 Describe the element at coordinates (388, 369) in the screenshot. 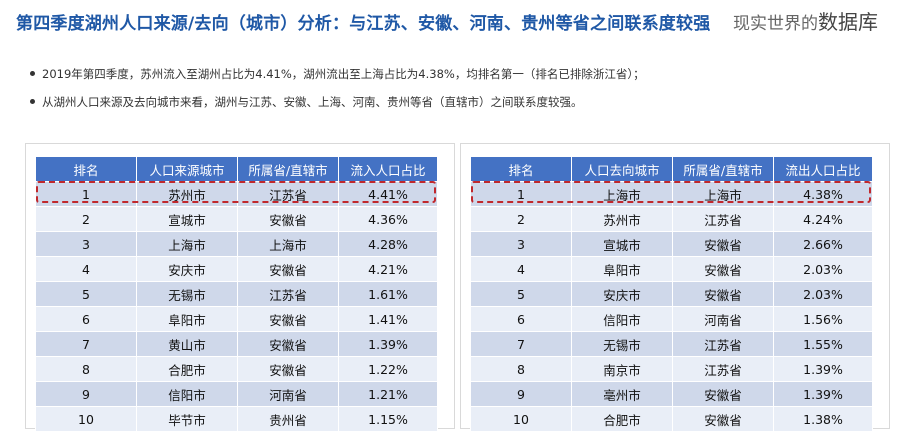

I see `table-cell: 1.22%` at that location.